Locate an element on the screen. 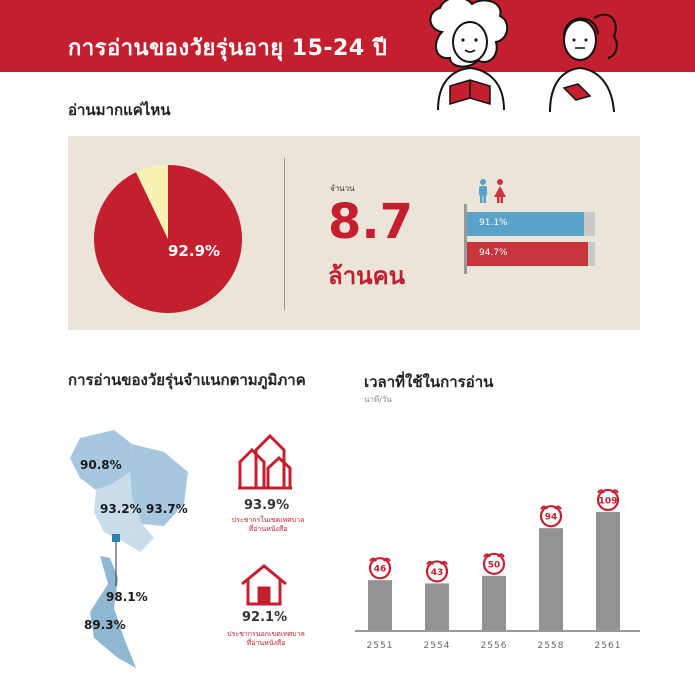 The height and width of the screenshot is (673, 695). gender-bar-female-label: 94.7% is located at coordinates (493, 253).